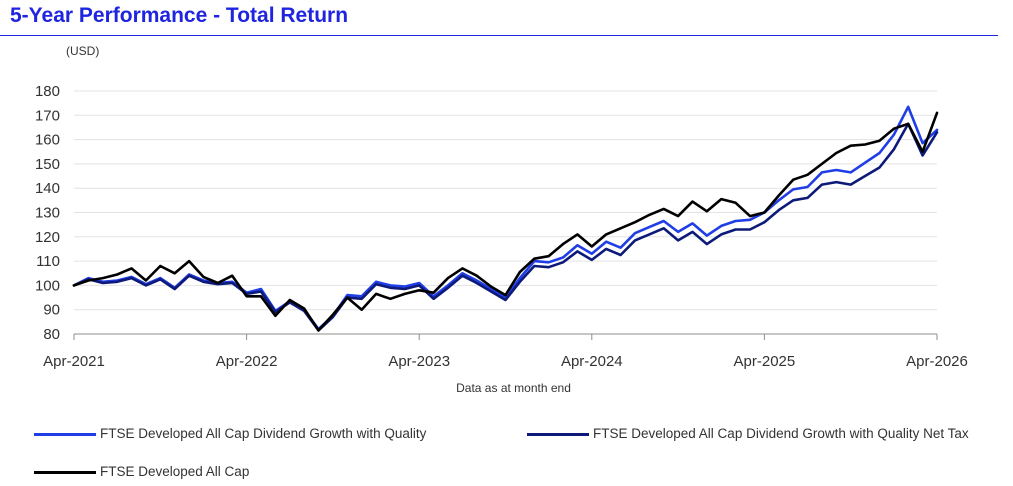 The image size is (1013, 486). What do you see at coordinates (419, 361) in the screenshot?
I see `x-tick-label: Apr-2023` at bounding box center [419, 361].